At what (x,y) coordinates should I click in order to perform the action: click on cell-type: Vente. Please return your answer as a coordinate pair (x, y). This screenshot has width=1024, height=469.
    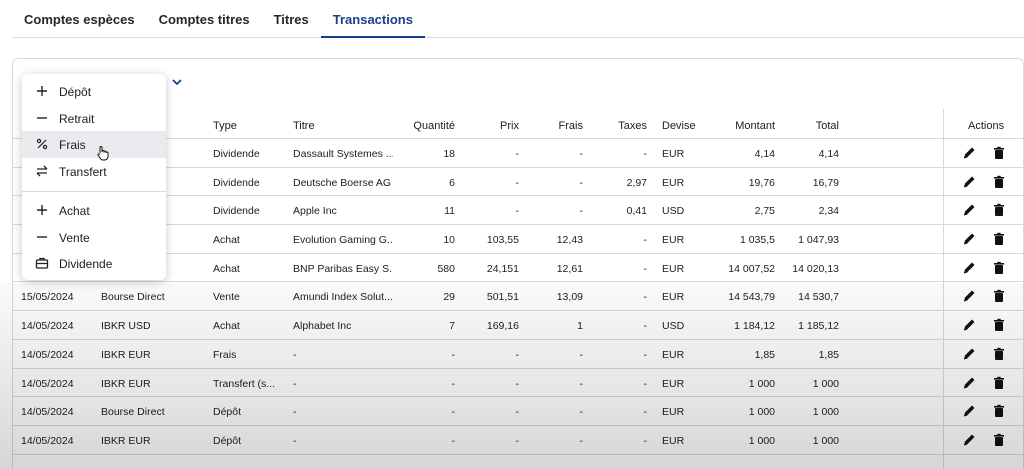
    Looking at the image, I should click on (226, 297).